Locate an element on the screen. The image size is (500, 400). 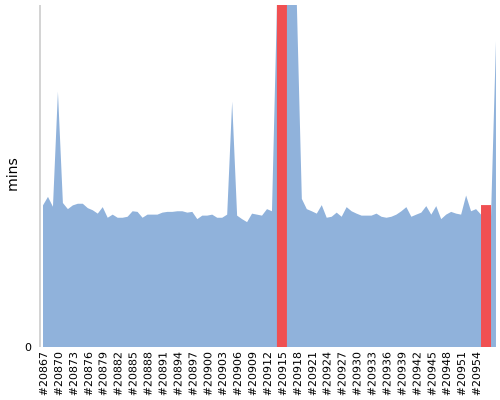
x-tick-label: #20885 is located at coordinates (133, 374).